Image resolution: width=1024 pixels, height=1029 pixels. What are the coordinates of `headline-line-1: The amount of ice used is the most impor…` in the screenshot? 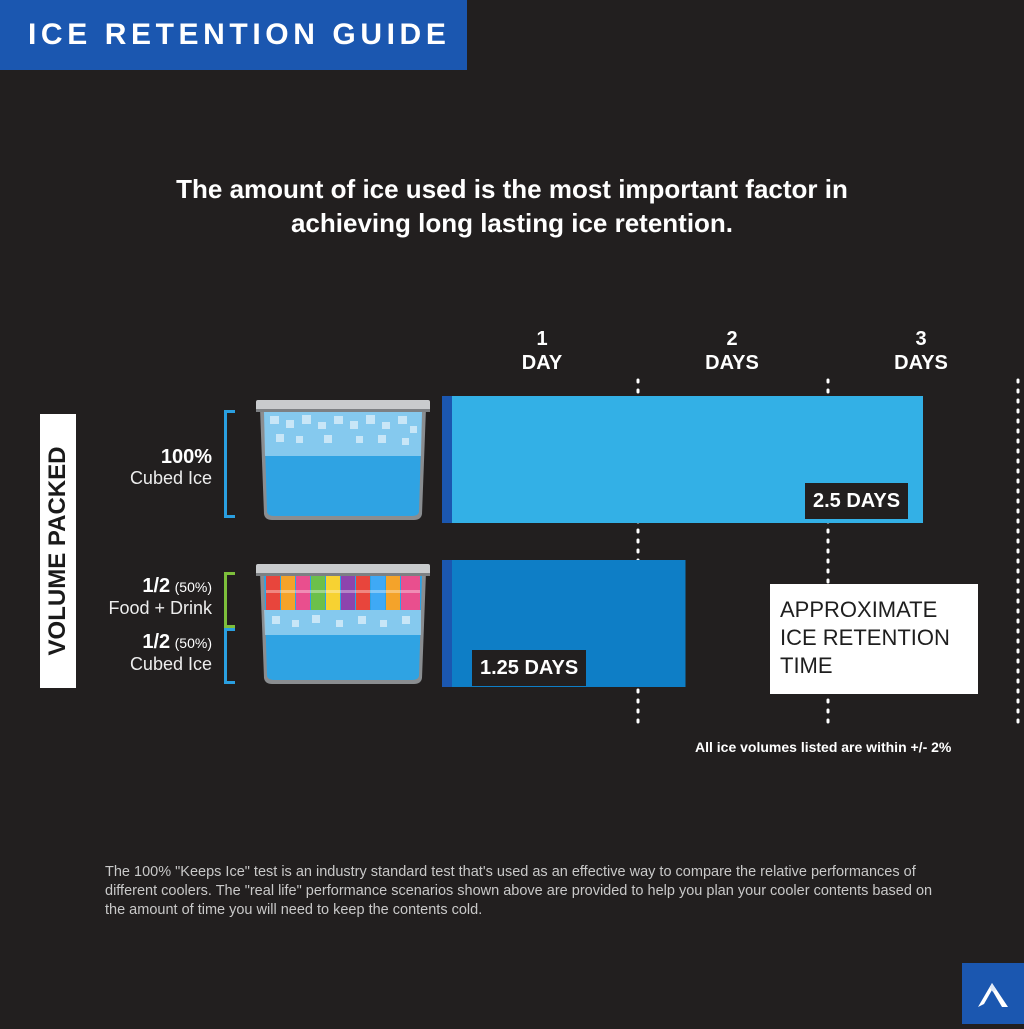 It's located at (512, 189).